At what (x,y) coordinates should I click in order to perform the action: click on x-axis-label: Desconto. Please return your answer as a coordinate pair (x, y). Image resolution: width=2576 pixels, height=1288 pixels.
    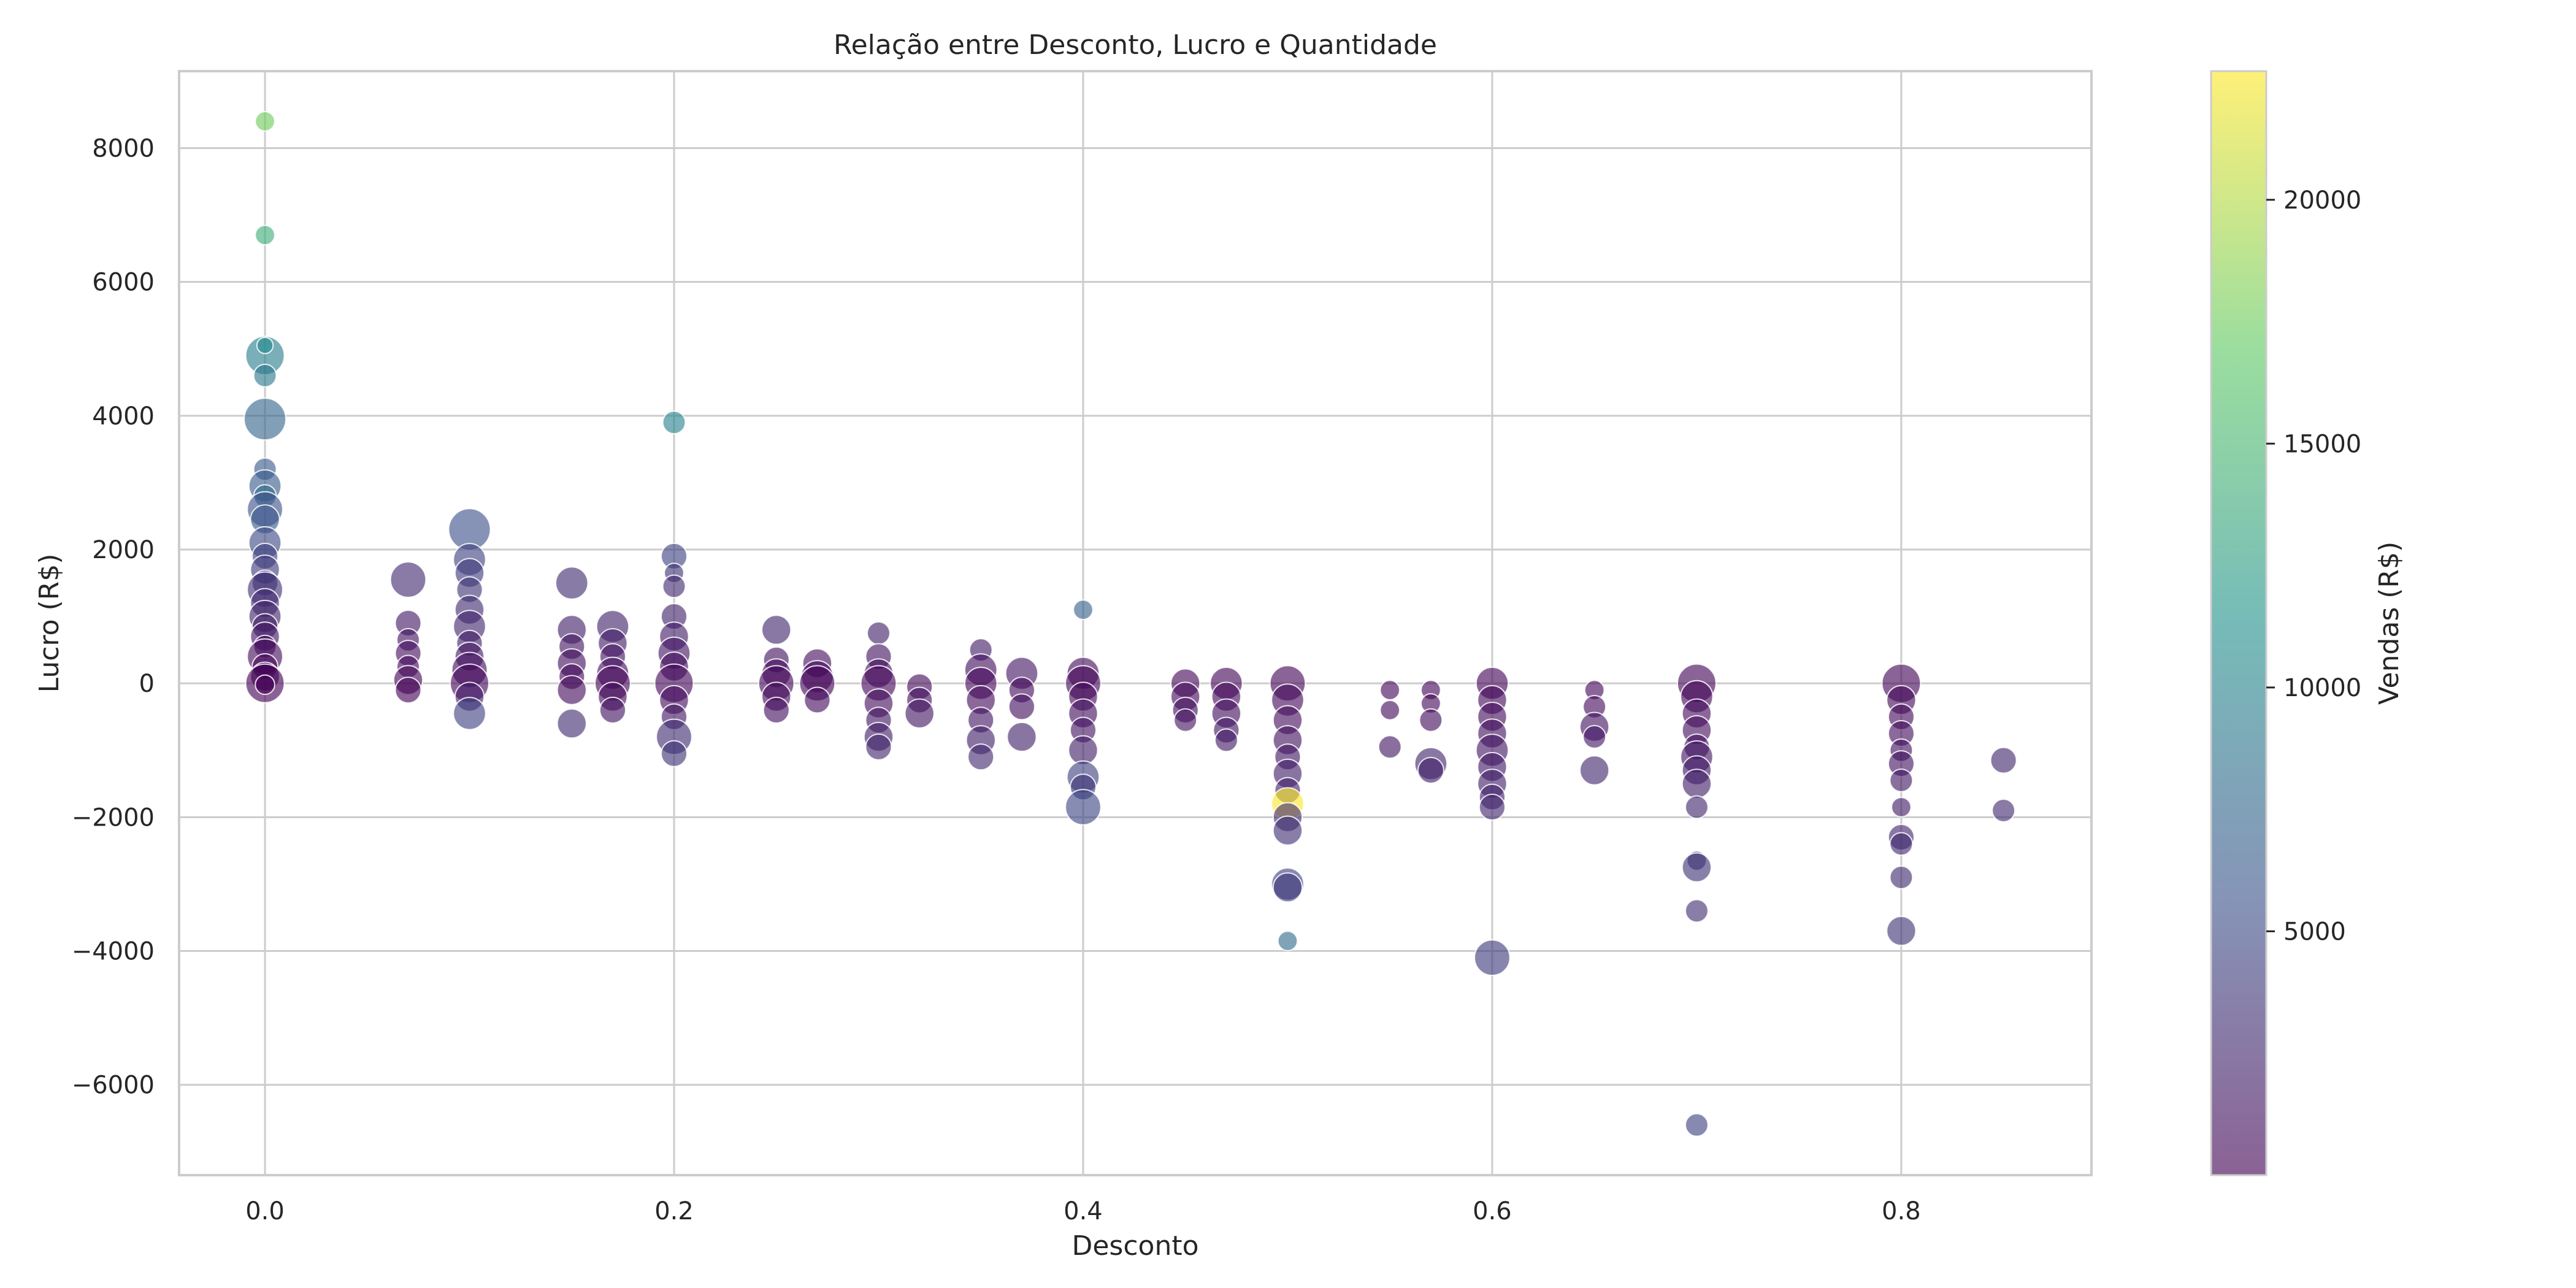
    Looking at the image, I should click on (1134, 1246).